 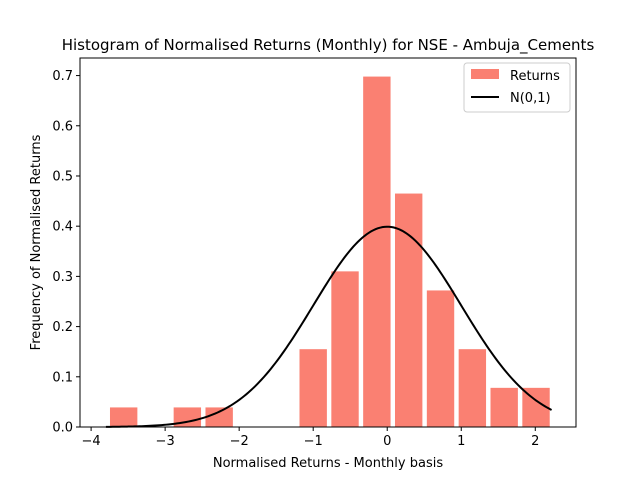 What do you see at coordinates (62, 277) in the screenshot?
I see `y-tick-label: 0.3` at bounding box center [62, 277].